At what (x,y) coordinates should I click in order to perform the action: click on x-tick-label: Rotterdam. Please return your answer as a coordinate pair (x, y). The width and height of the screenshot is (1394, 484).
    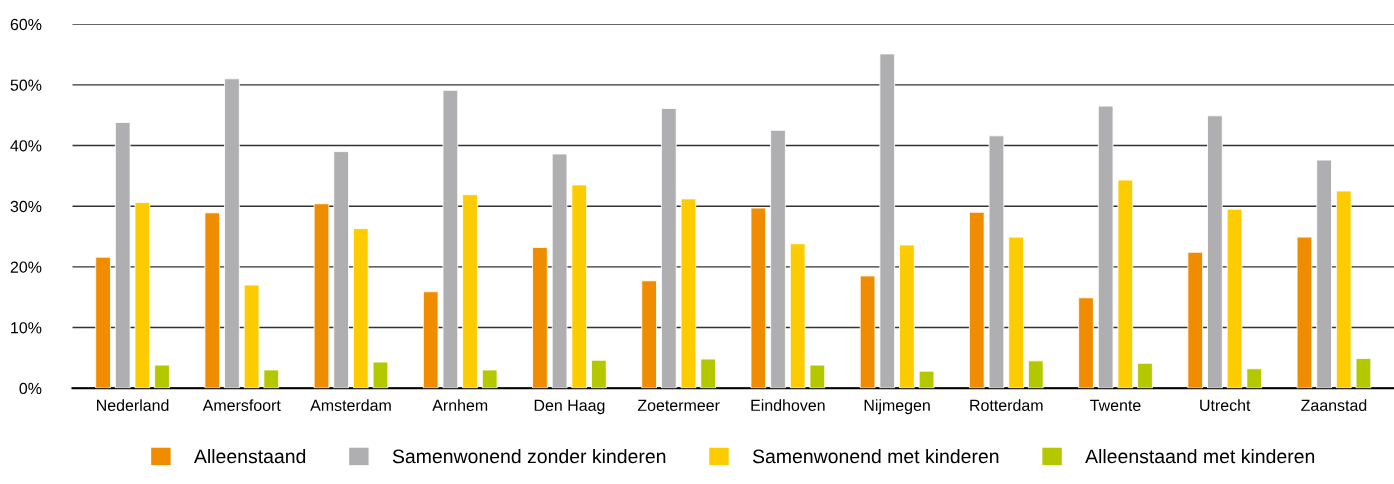
    Looking at the image, I should click on (1006, 405).